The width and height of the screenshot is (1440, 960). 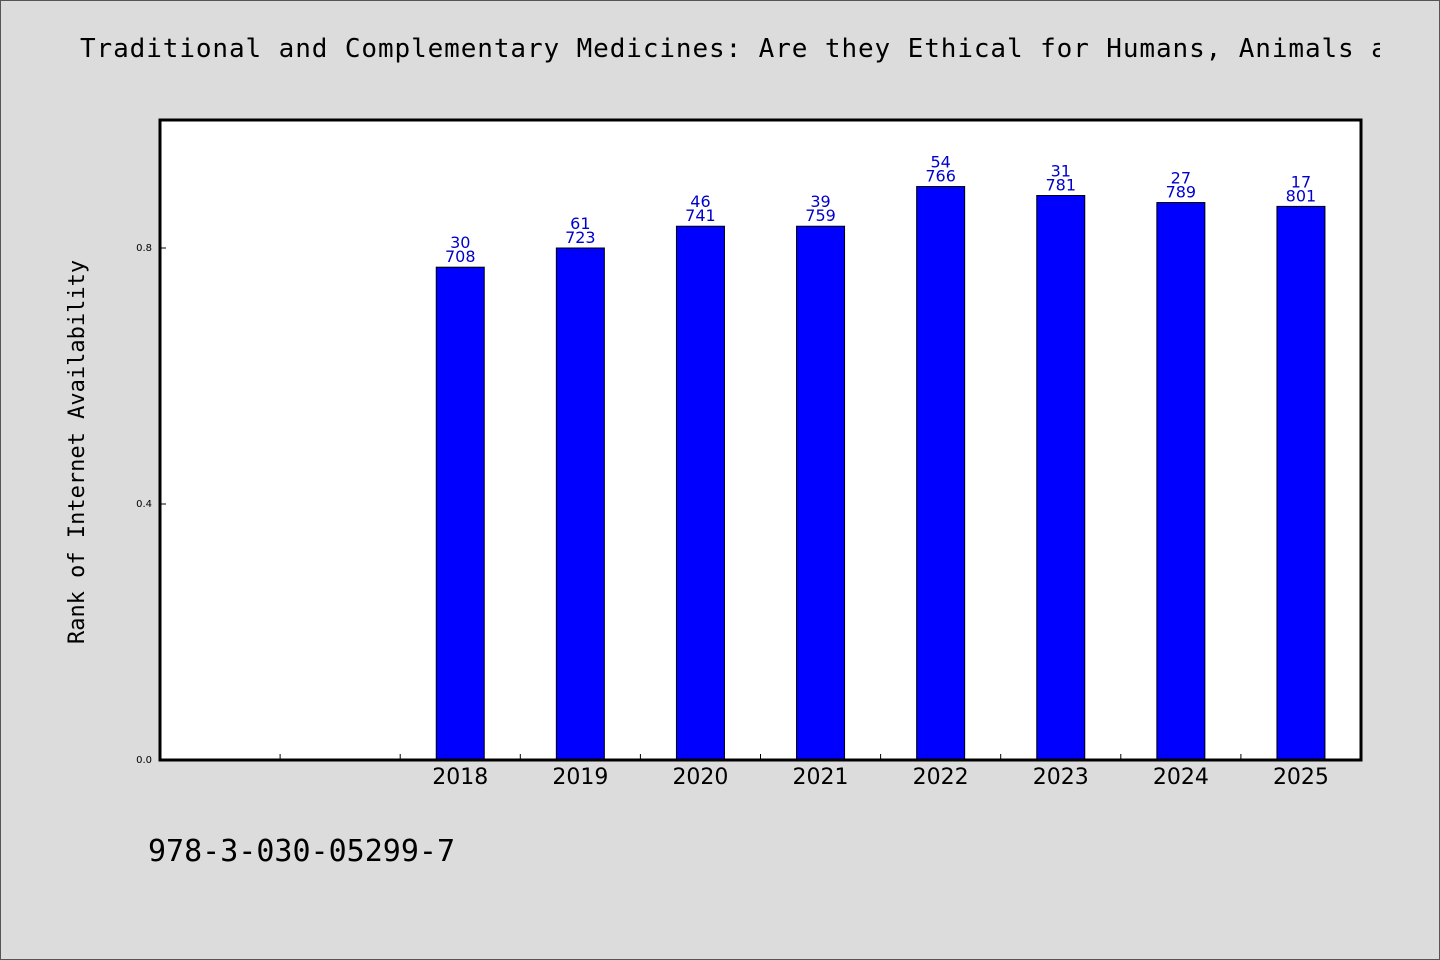 I want to click on bar-2018, so click(x=460, y=513).